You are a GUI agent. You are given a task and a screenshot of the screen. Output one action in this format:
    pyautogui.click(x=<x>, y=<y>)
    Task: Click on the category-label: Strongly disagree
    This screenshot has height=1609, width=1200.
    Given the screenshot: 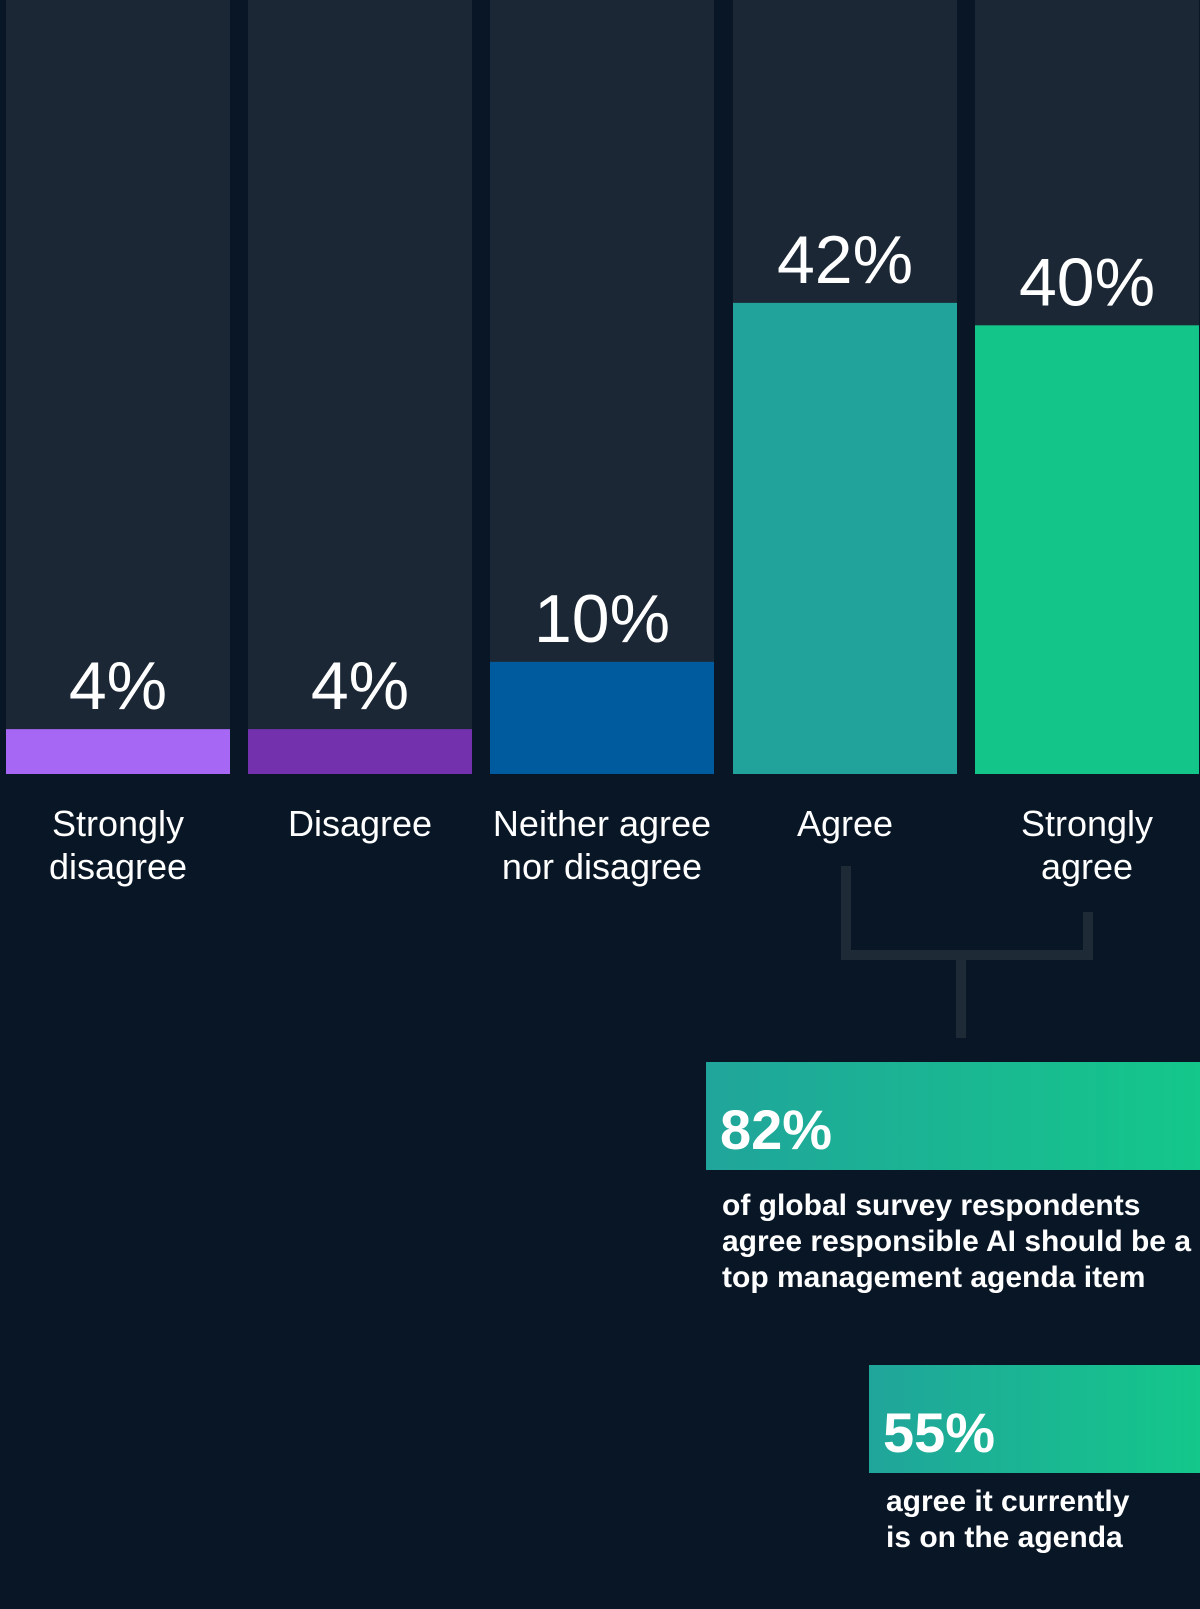 What is the action you would take?
    pyautogui.click(x=118, y=845)
    